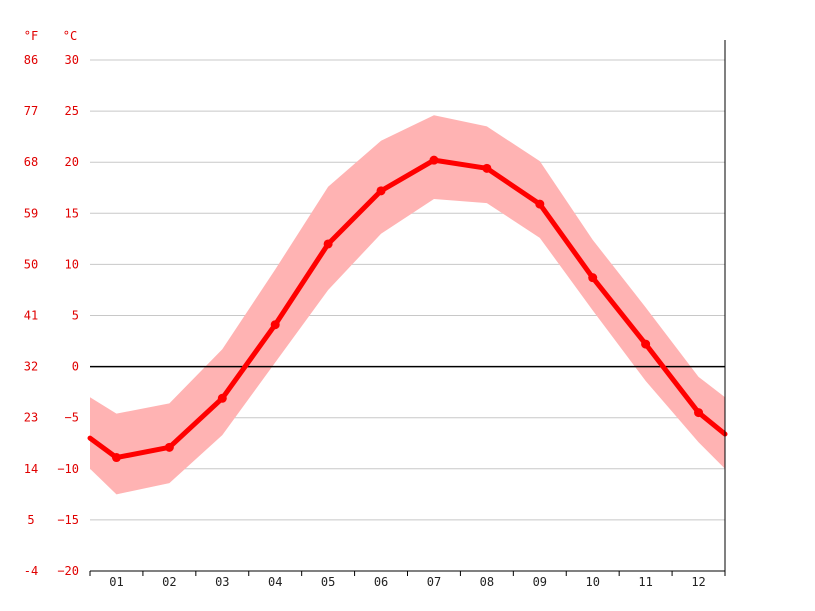 This screenshot has height=611, width=815. I want to click on x-tick-label: 07, so click(434, 582).